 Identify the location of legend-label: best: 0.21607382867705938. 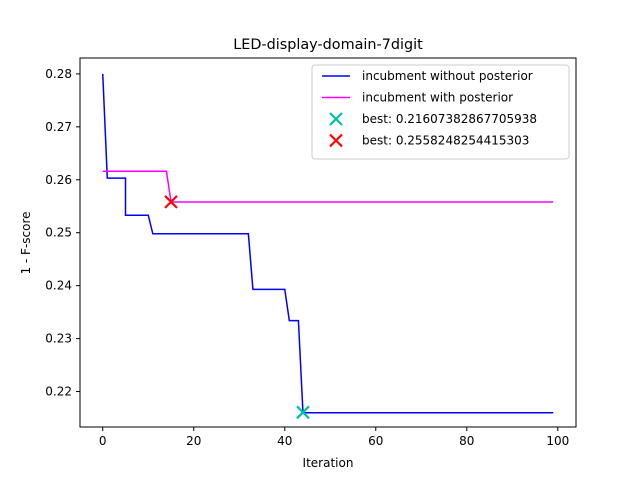
(449, 119).